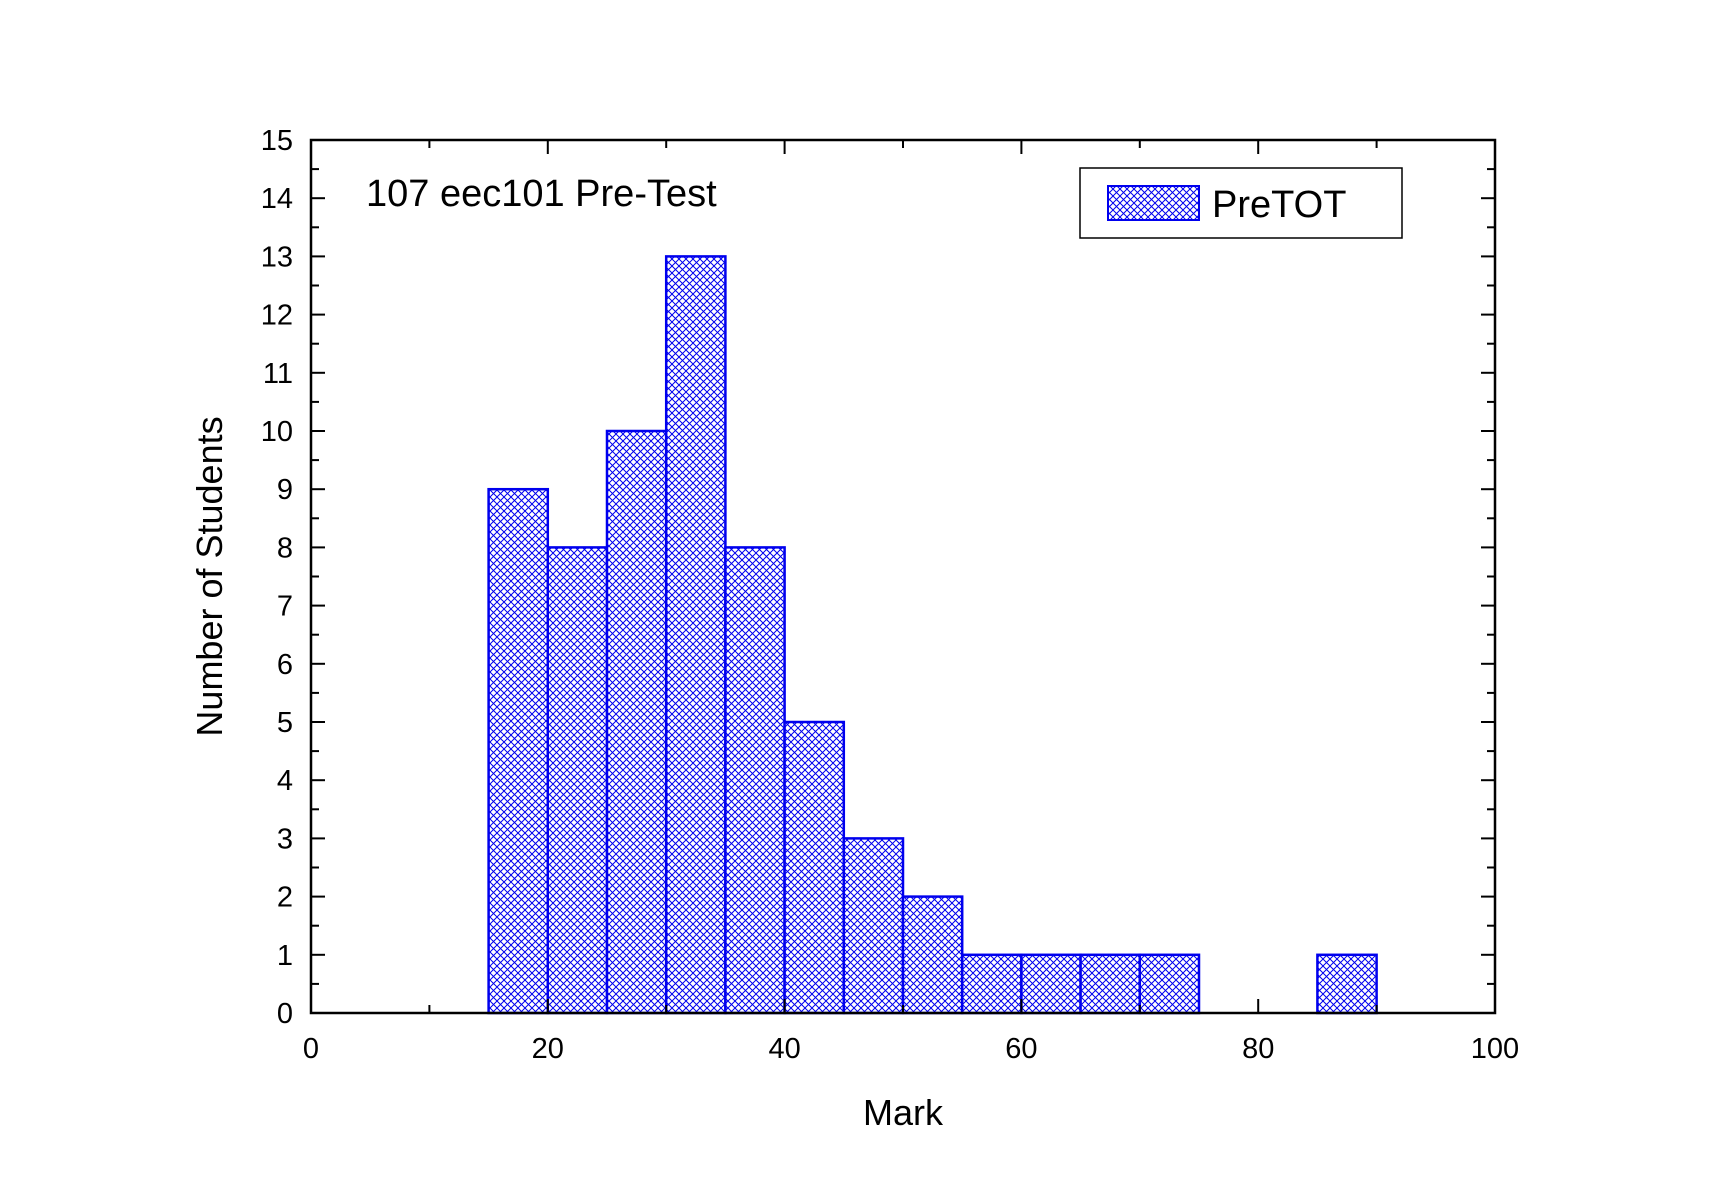  What do you see at coordinates (285, 490) in the screenshot?
I see `y-tick-label: 9` at bounding box center [285, 490].